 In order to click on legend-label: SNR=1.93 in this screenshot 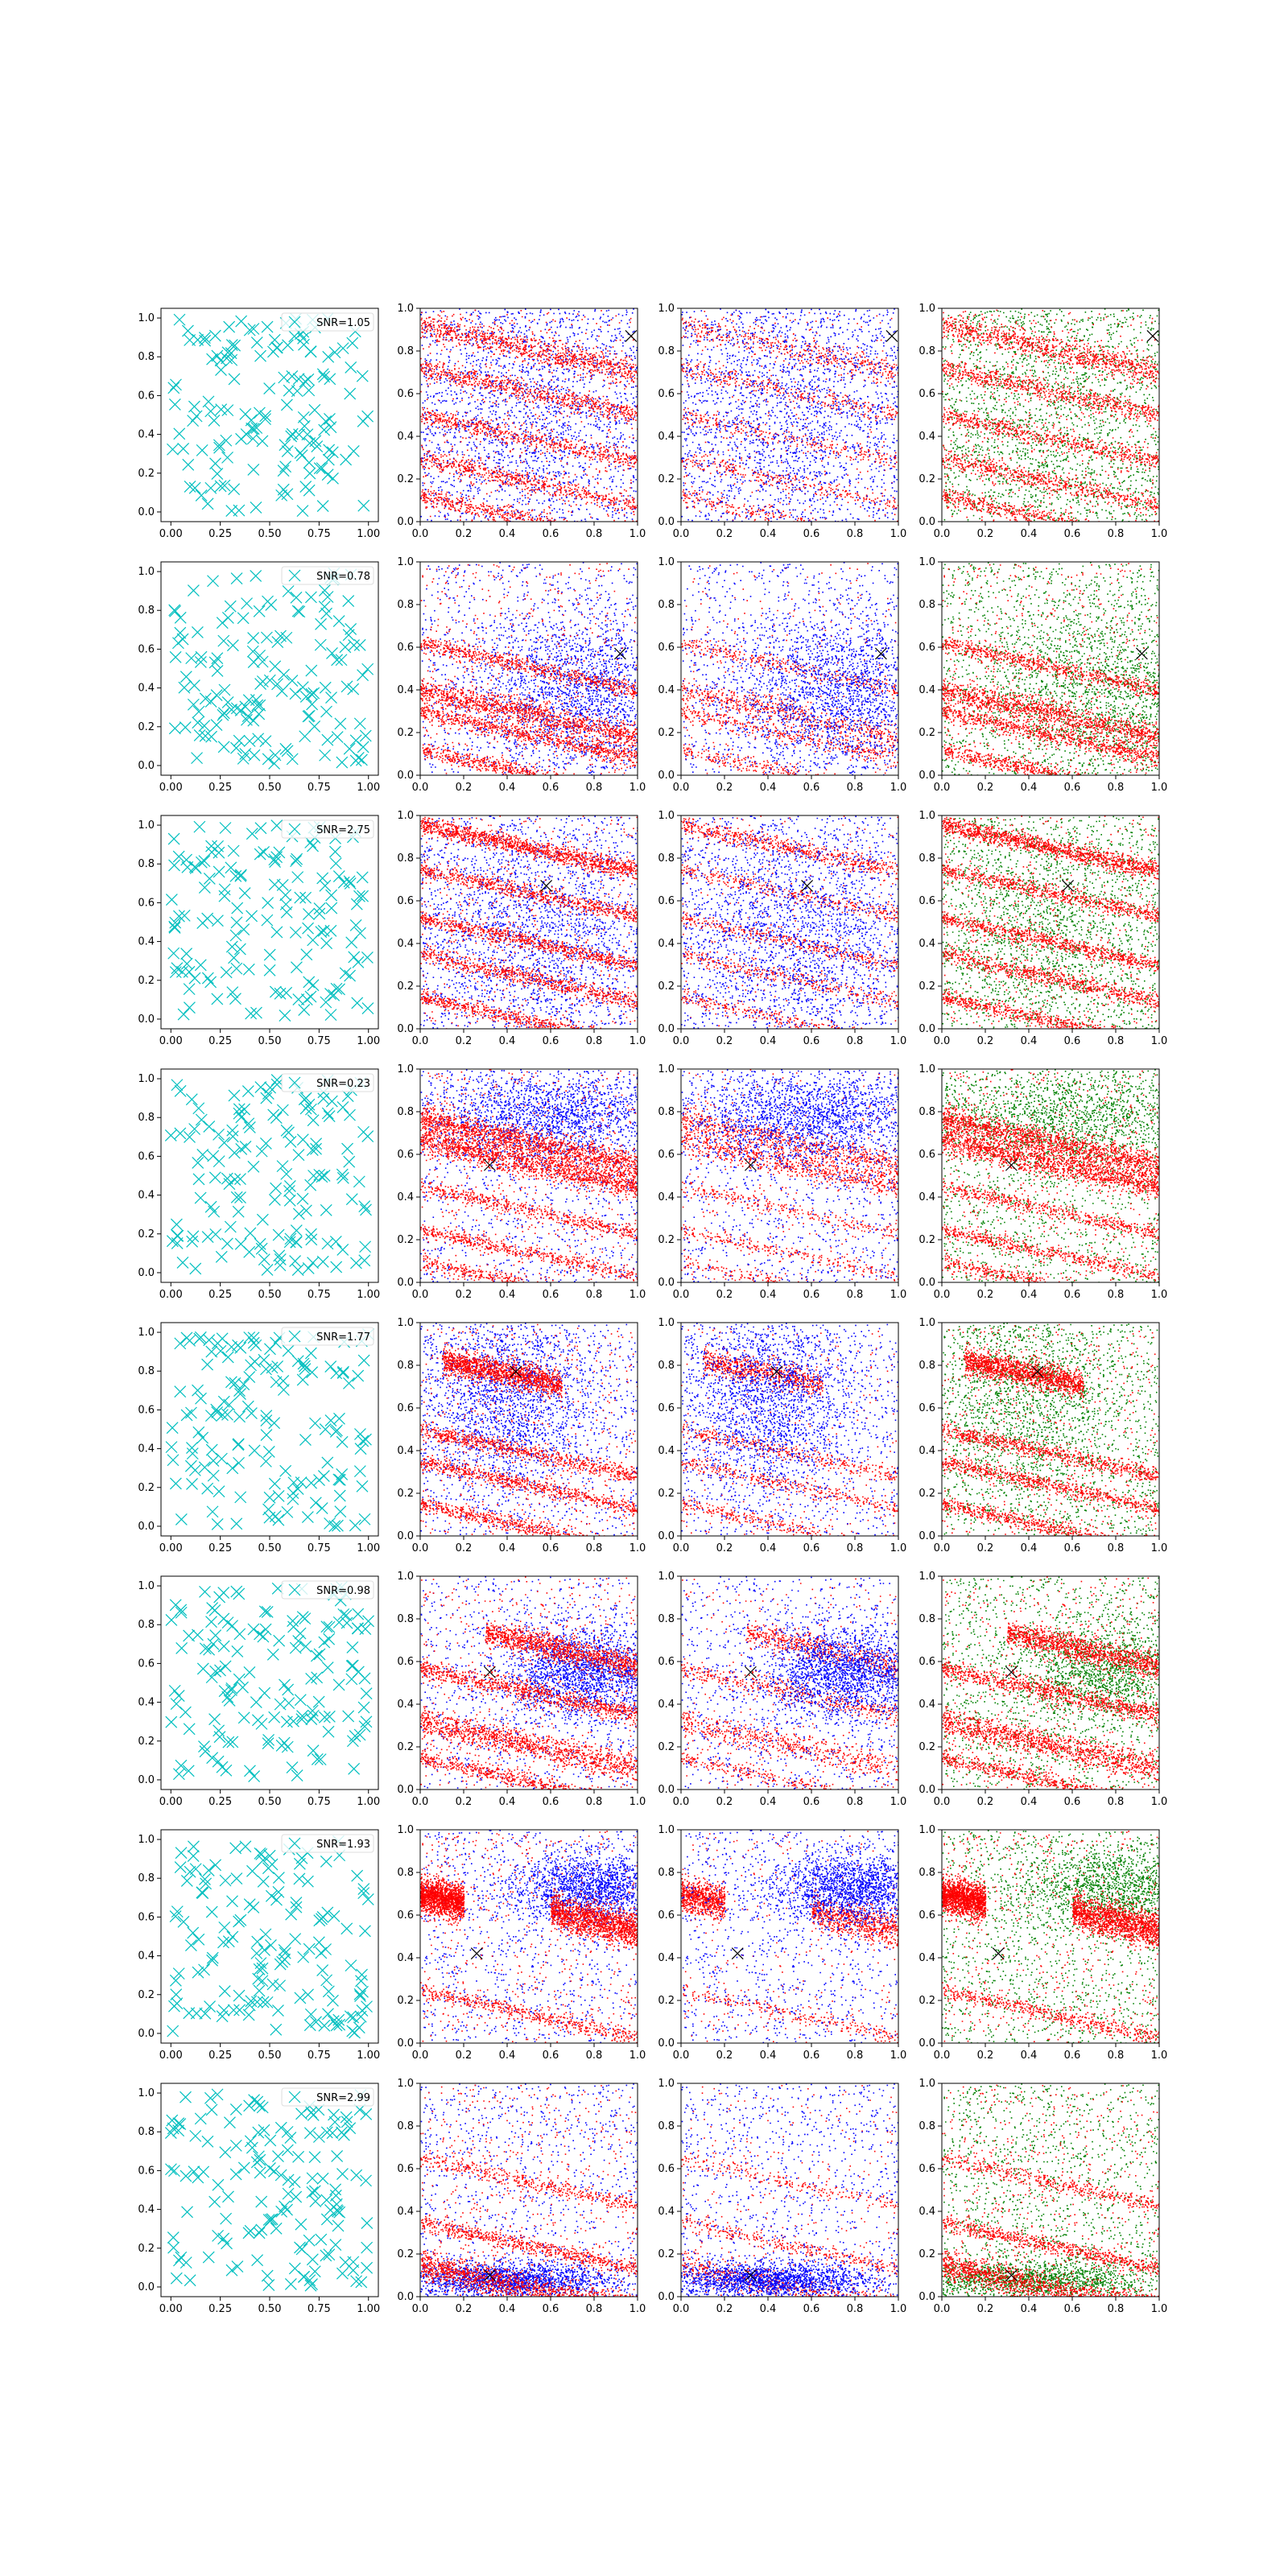, I will do `click(343, 1845)`.